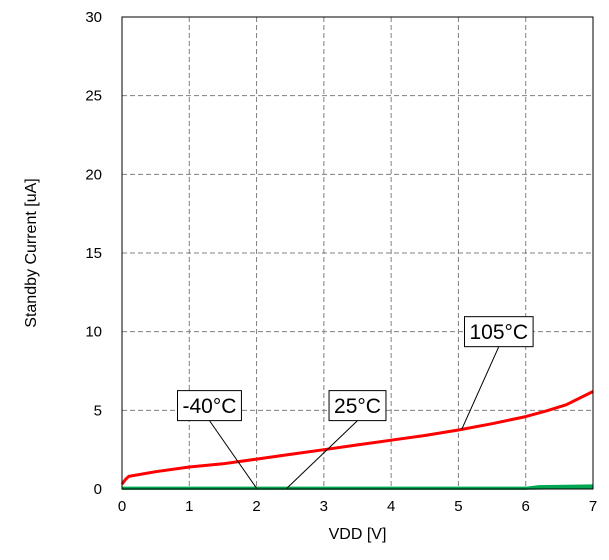 The height and width of the screenshot is (560, 609). I want to click on annotation-105c: 105°C, so click(497, 373).